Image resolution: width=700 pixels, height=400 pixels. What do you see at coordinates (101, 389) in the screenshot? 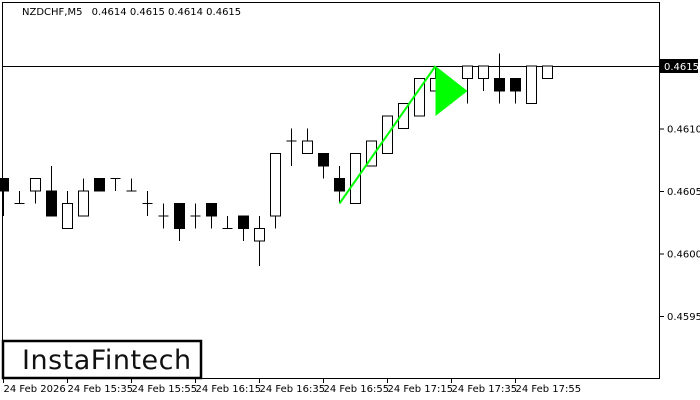
I see `x-tick-label: 24 Feb 15:35` at bounding box center [101, 389].